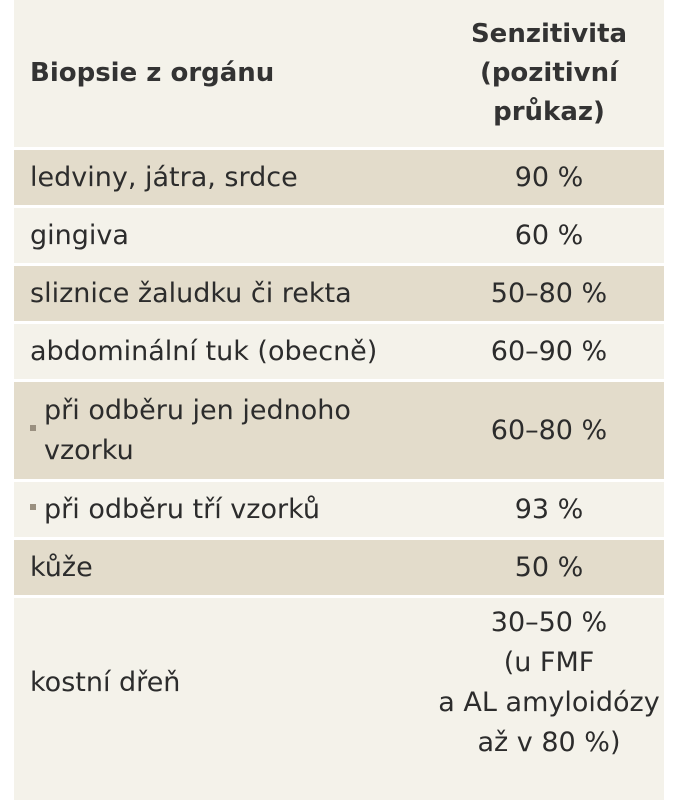 Image resolution: width=690 pixels, height=800 pixels. What do you see at coordinates (339, 237) in the screenshot?
I see `table-row: gingiva 60 %` at bounding box center [339, 237].